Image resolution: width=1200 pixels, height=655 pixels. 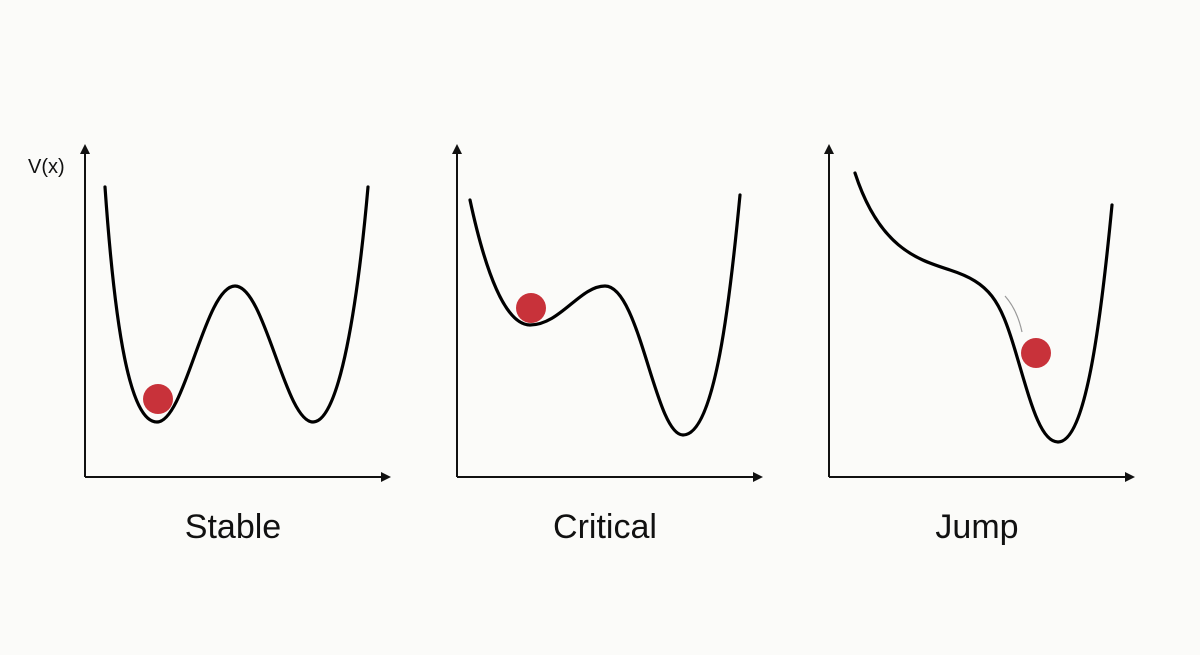 What do you see at coordinates (605, 527) in the screenshot?
I see `panel-label: Critical` at bounding box center [605, 527].